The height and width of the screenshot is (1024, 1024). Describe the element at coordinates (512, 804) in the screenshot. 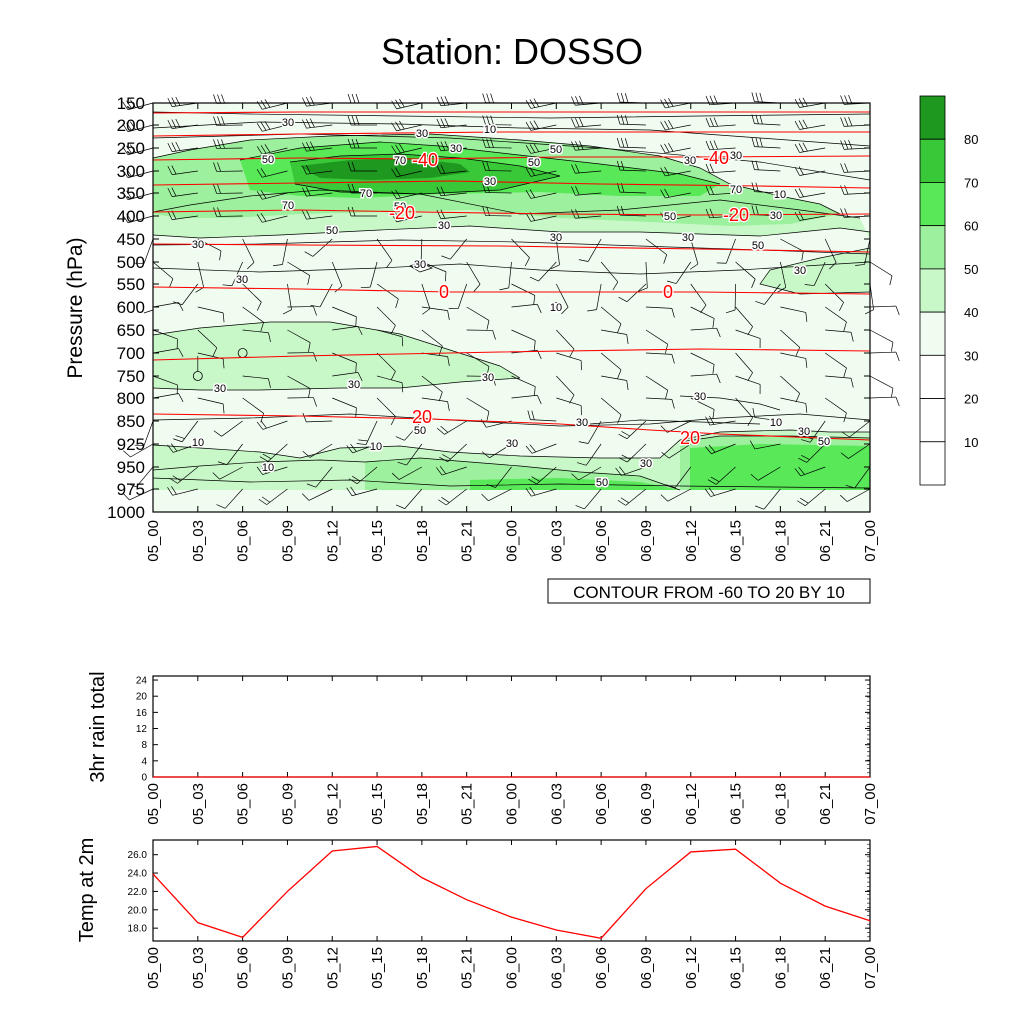

I see `x-tick-label: 06_00` at that location.